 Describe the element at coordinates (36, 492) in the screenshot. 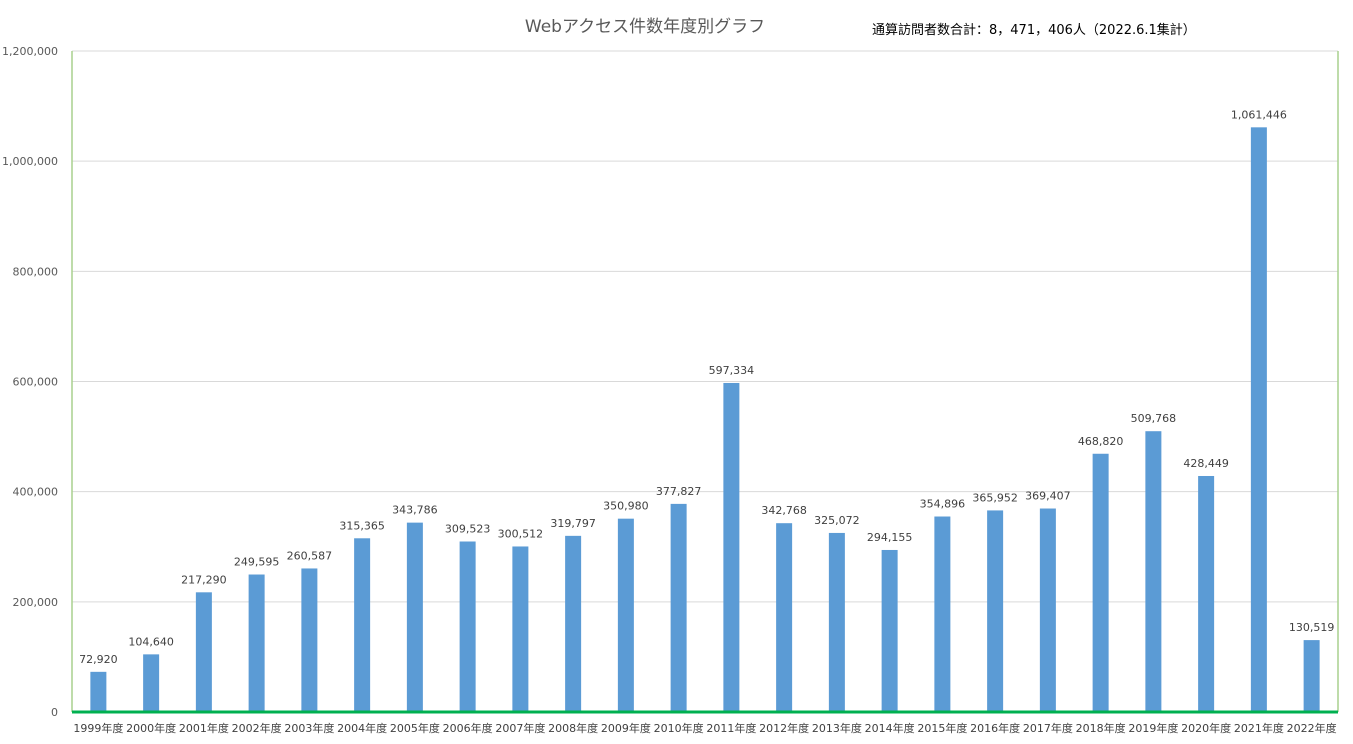

I see `y-tick-label: 400,000` at that location.